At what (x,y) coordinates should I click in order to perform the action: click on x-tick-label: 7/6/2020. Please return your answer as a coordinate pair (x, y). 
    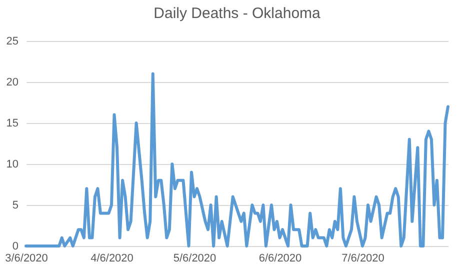
    Looking at the image, I should click on (363, 258).